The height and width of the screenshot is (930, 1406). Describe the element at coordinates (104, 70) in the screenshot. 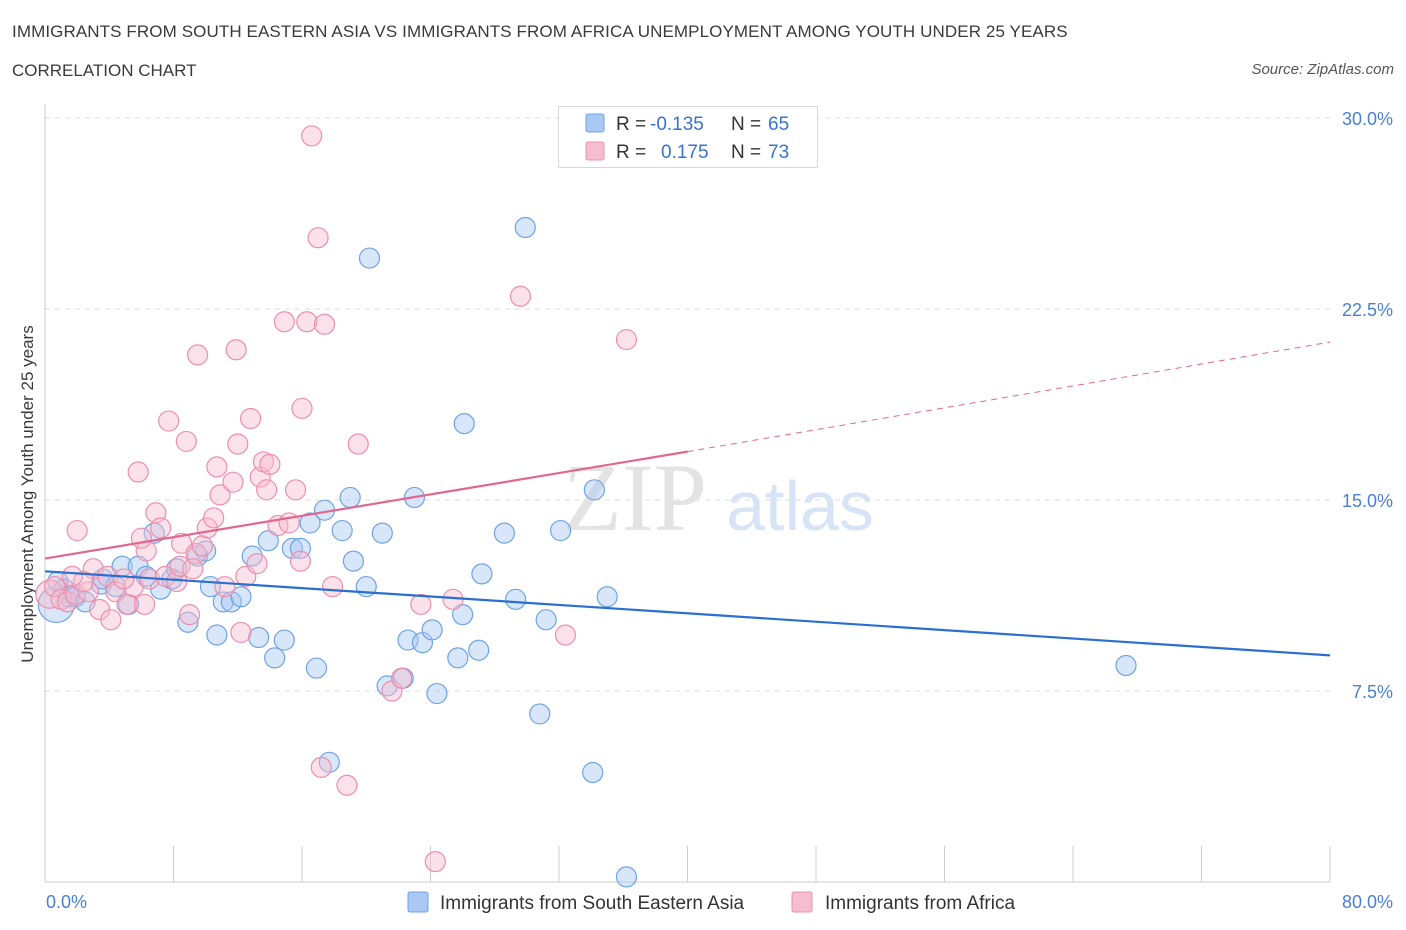

I see `chart-subtitle: CORRELATION CHART` at that location.